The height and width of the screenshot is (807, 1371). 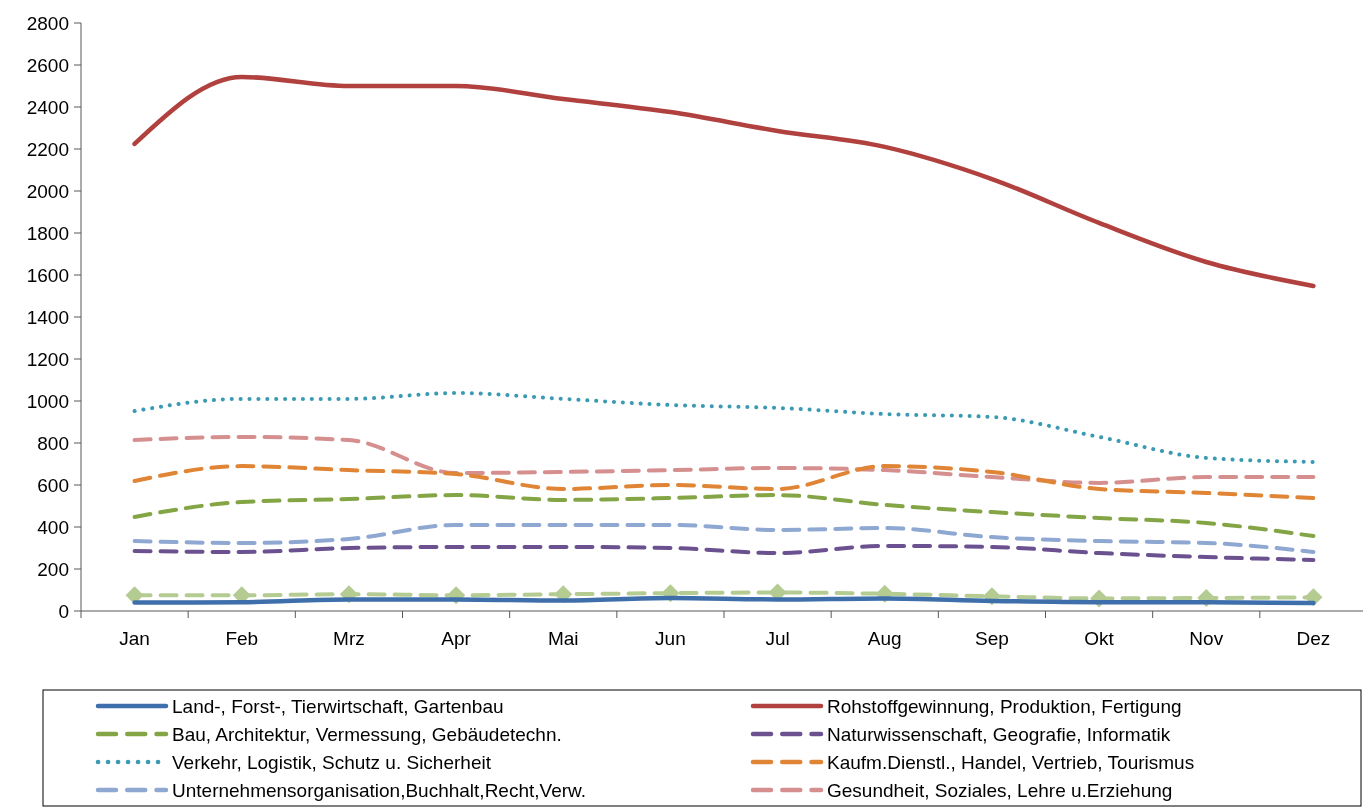 I want to click on y-tick-label: 200, so click(x=53, y=569).